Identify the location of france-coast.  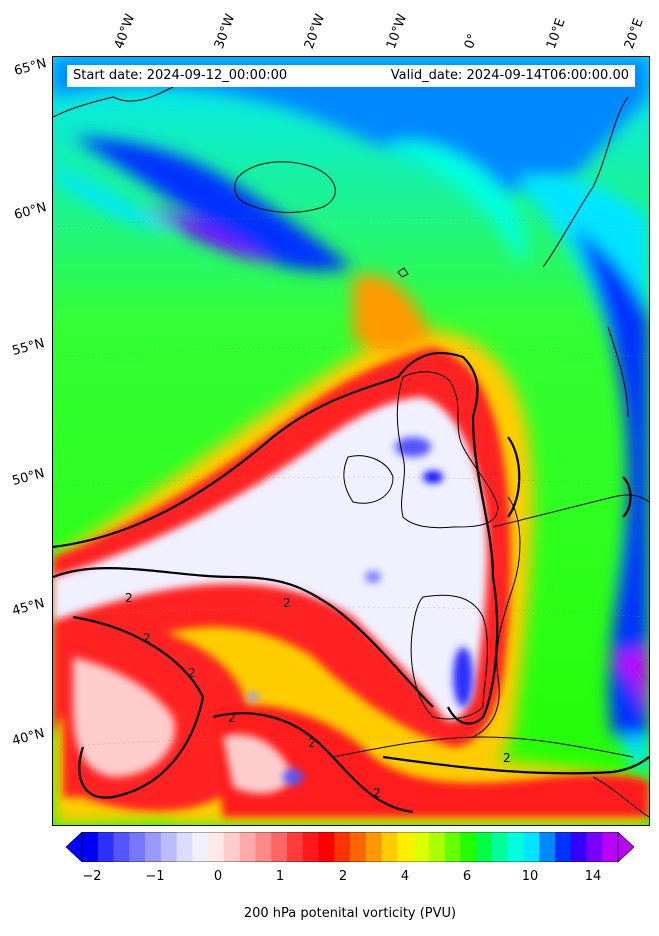
(496, 617).